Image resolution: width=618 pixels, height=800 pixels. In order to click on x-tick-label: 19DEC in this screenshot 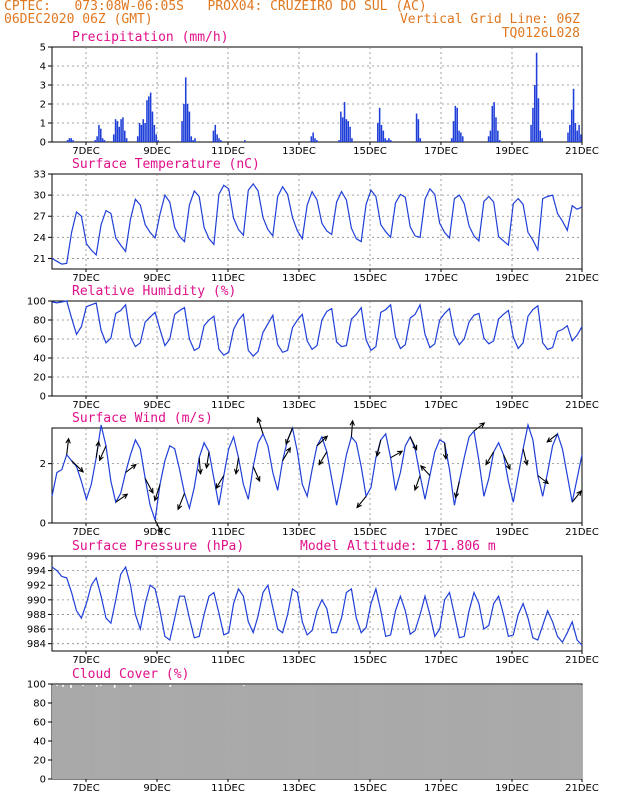, I will do `click(512, 532)`.